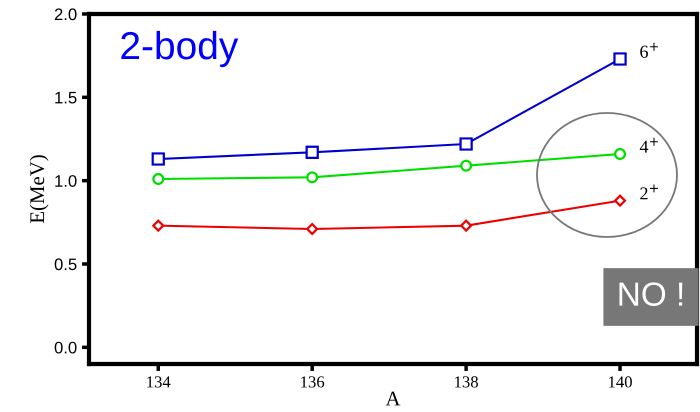 The width and height of the screenshot is (700, 412). Describe the element at coordinates (649, 192) in the screenshot. I see `series-label: 2$^{+}$` at that location.